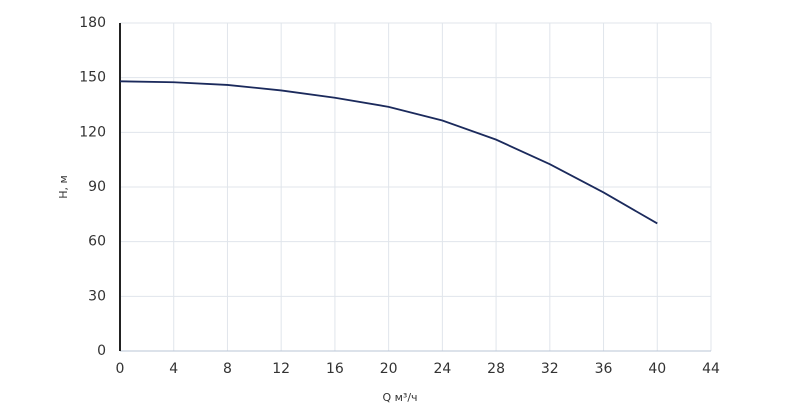 Image resolution: width=800 pixels, height=408 pixels. I want to click on y-tick-label: 150, so click(92, 78).